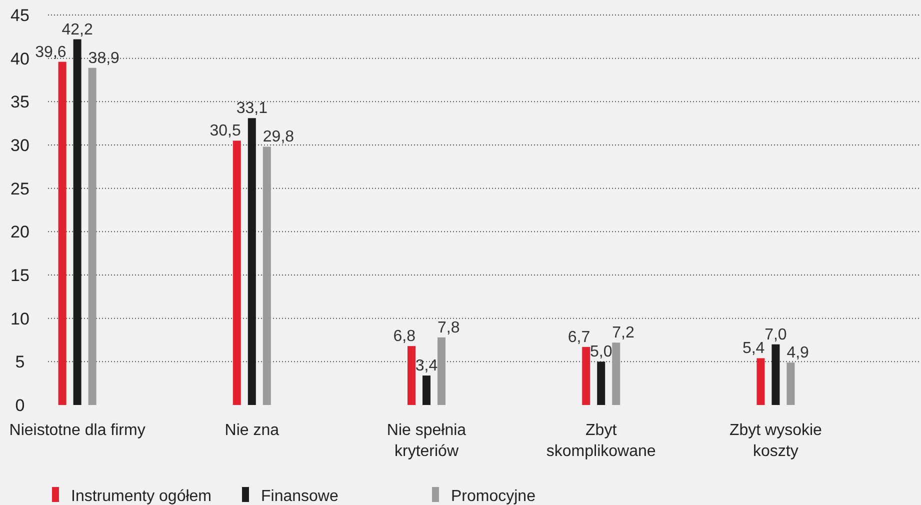 The width and height of the screenshot is (921, 505). What do you see at coordinates (601, 352) in the screenshot?
I see `data-label: 5,0` at bounding box center [601, 352].